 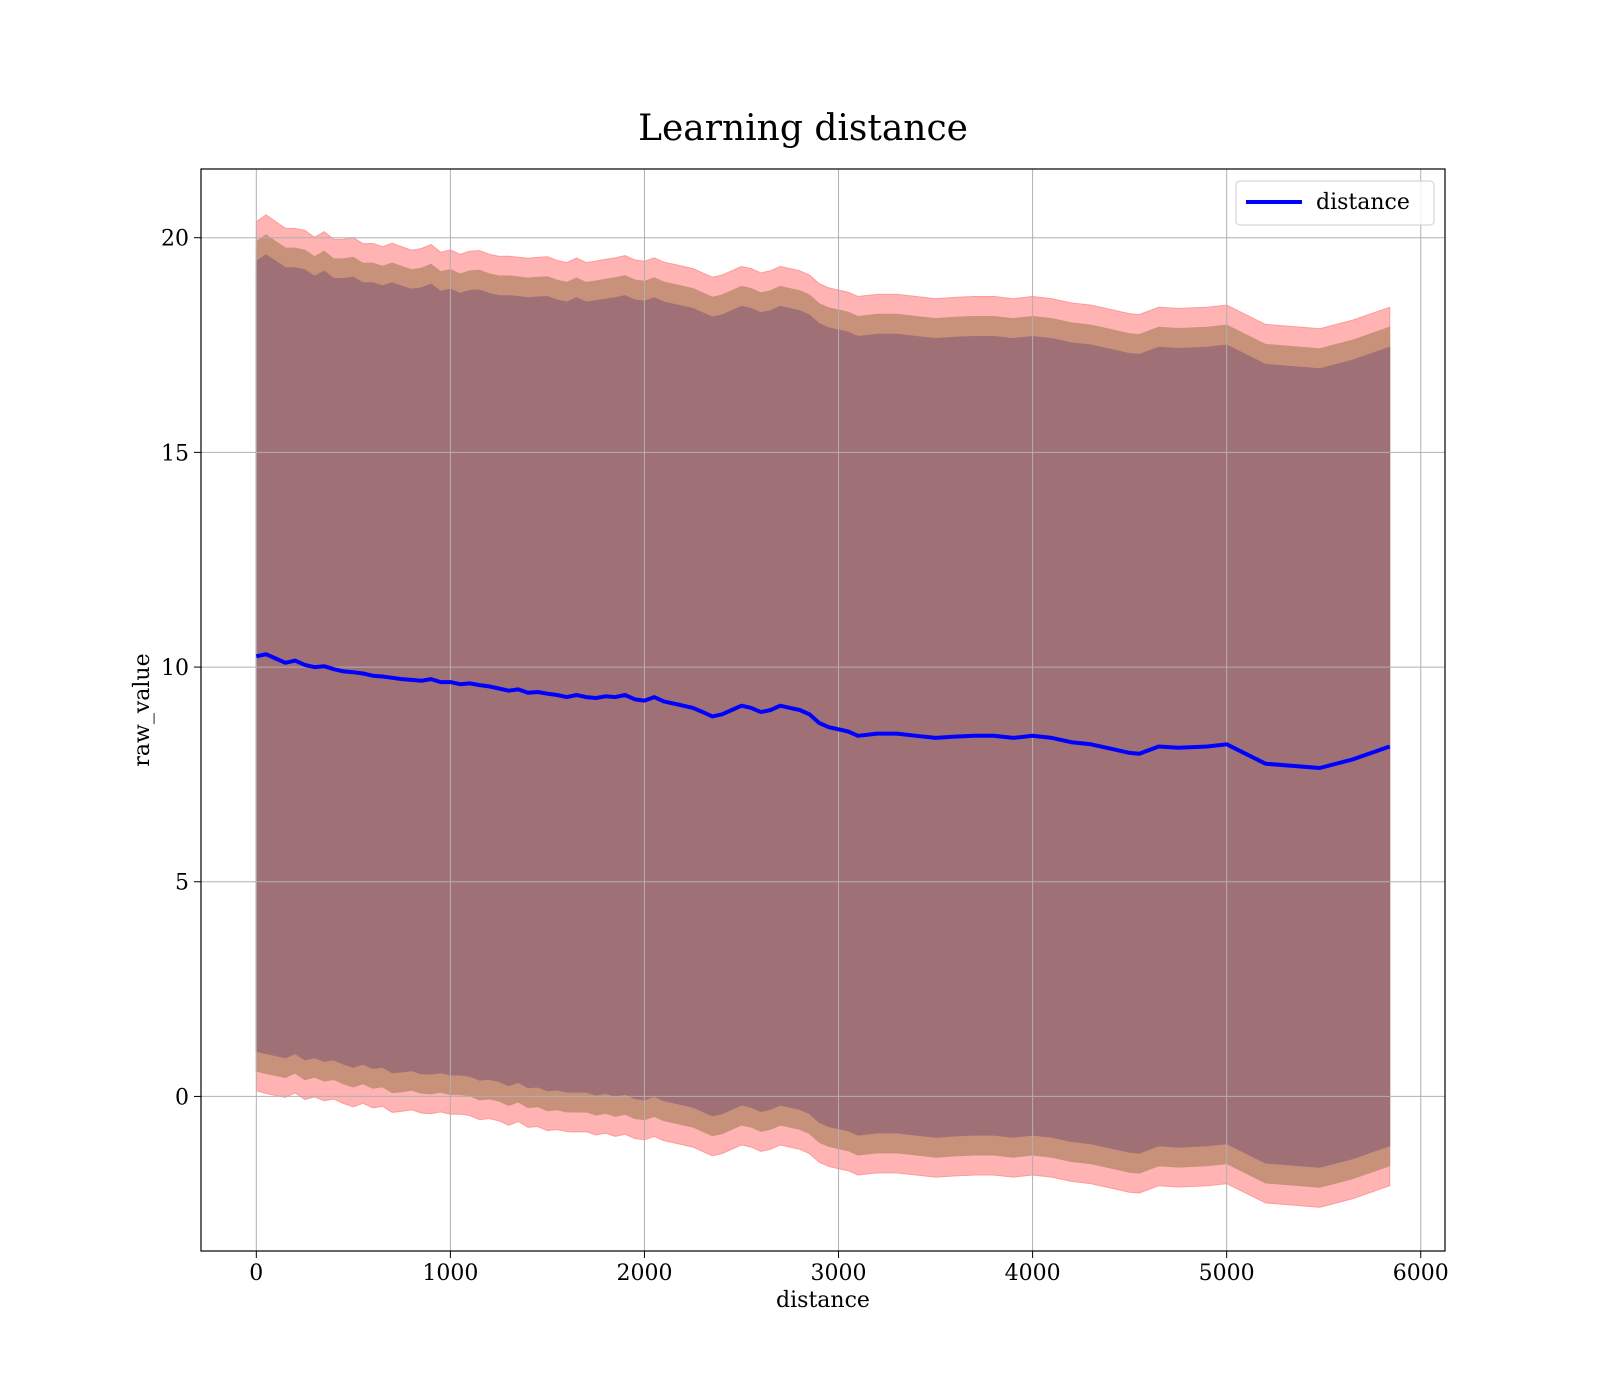 I want to click on x-axis-label: distance, so click(x=823, y=1300).